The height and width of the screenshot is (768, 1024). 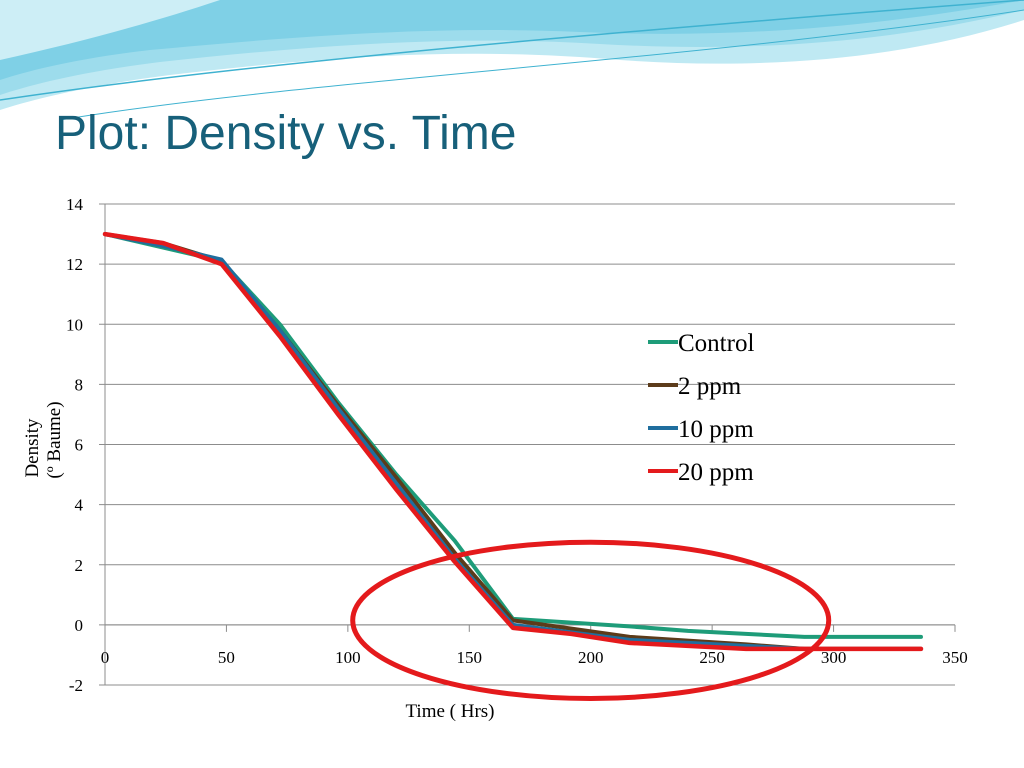 What do you see at coordinates (286, 133) in the screenshot?
I see `slide-title: Plot: Density vs. Time` at bounding box center [286, 133].